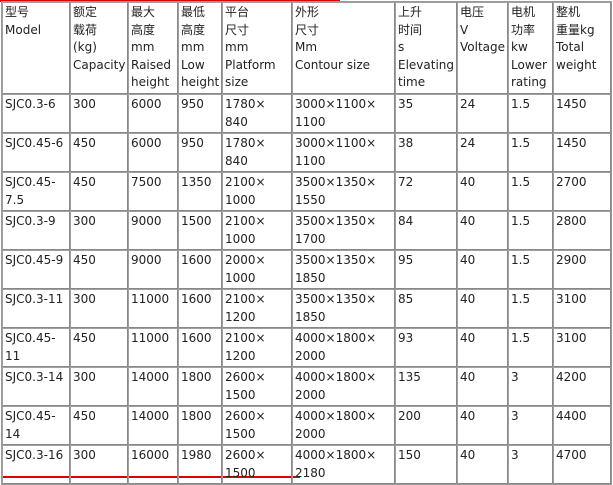 This screenshot has width=613, height=485. Describe the element at coordinates (200, 464) in the screenshot. I see `cell-low-height: 1980` at that location.